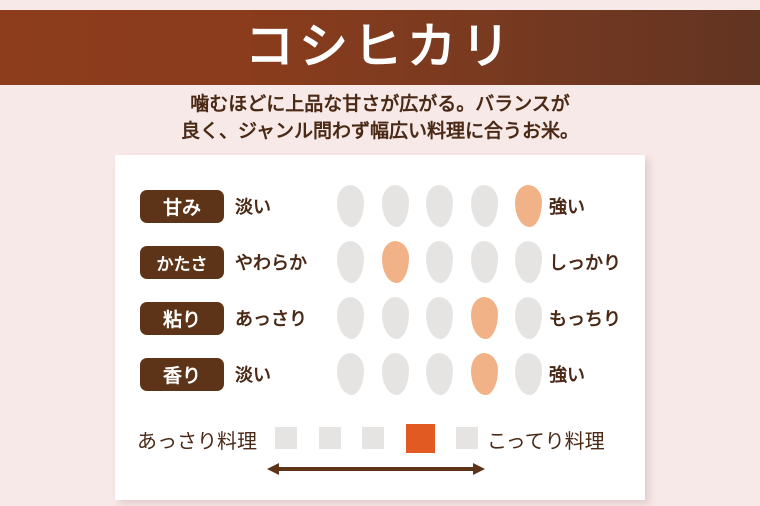 This screenshot has width=760, height=506. What do you see at coordinates (380, 131) in the screenshot?
I see `description-line-2: 良く、ジャンル問わず幅広い料理に合うお米。` at bounding box center [380, 131].